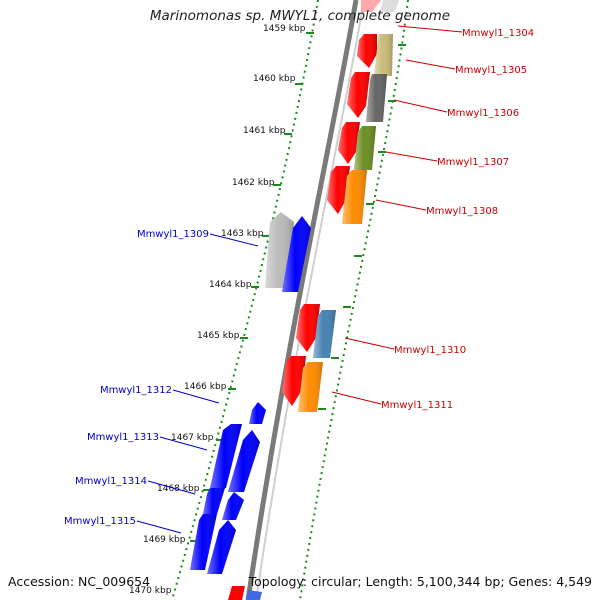 Image resolution: width=600 pixels, height=600 pixels. I want to click on kbp-label: 1465 kbp, so click(218, 336).